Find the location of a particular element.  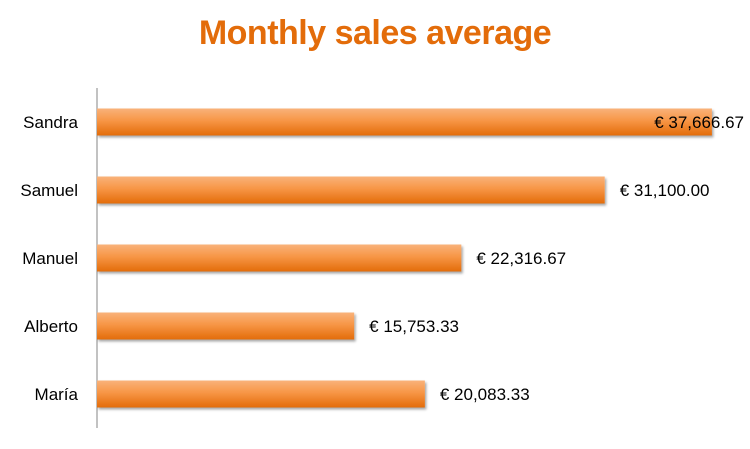

chart-title: Monthly sales average is located at coordinates (375, 33).